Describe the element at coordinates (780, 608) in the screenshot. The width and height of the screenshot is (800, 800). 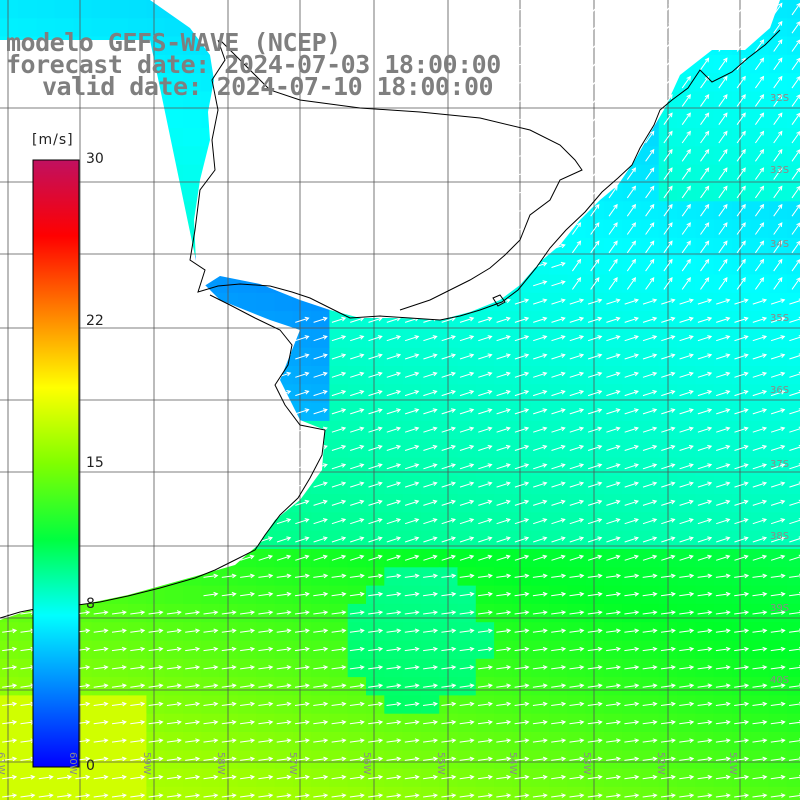
I see `latitude-label: 39S` at that location.